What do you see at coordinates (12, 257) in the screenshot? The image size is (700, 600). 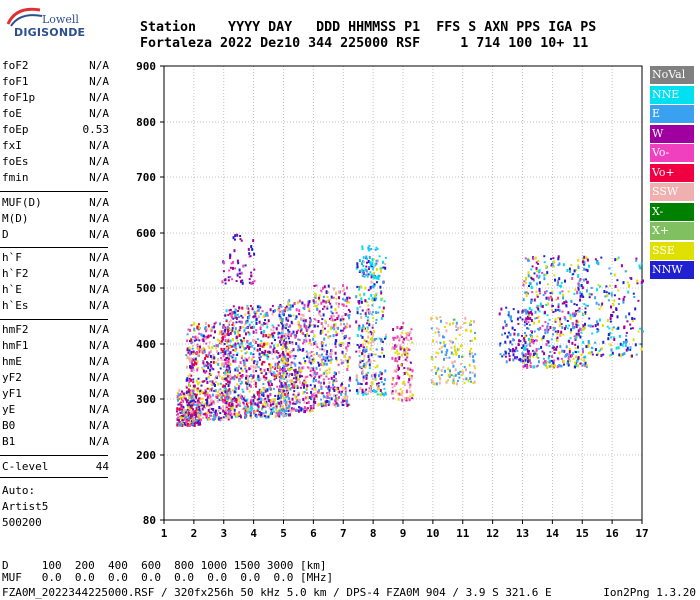 I see `param-name: h`F` at bounding box center [12, 257].